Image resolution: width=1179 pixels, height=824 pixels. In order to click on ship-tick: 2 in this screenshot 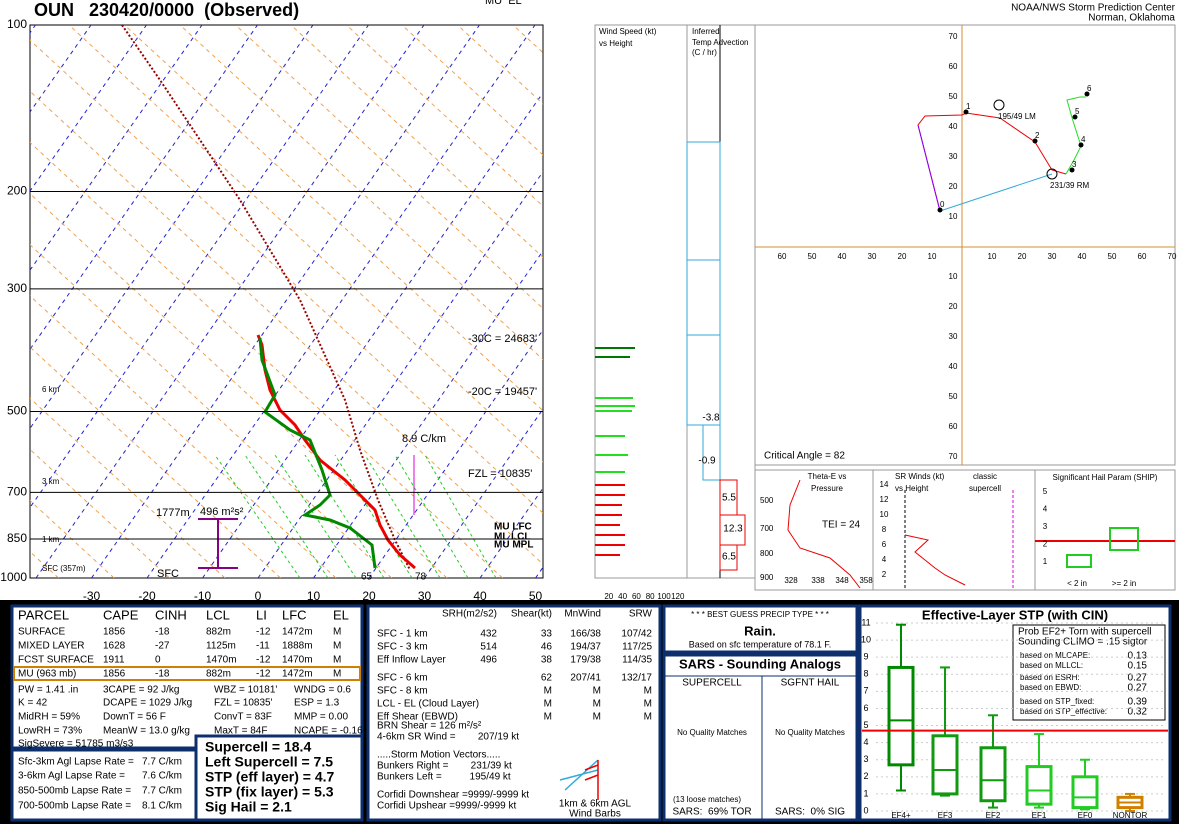, I will do `click(1045, 544)`.